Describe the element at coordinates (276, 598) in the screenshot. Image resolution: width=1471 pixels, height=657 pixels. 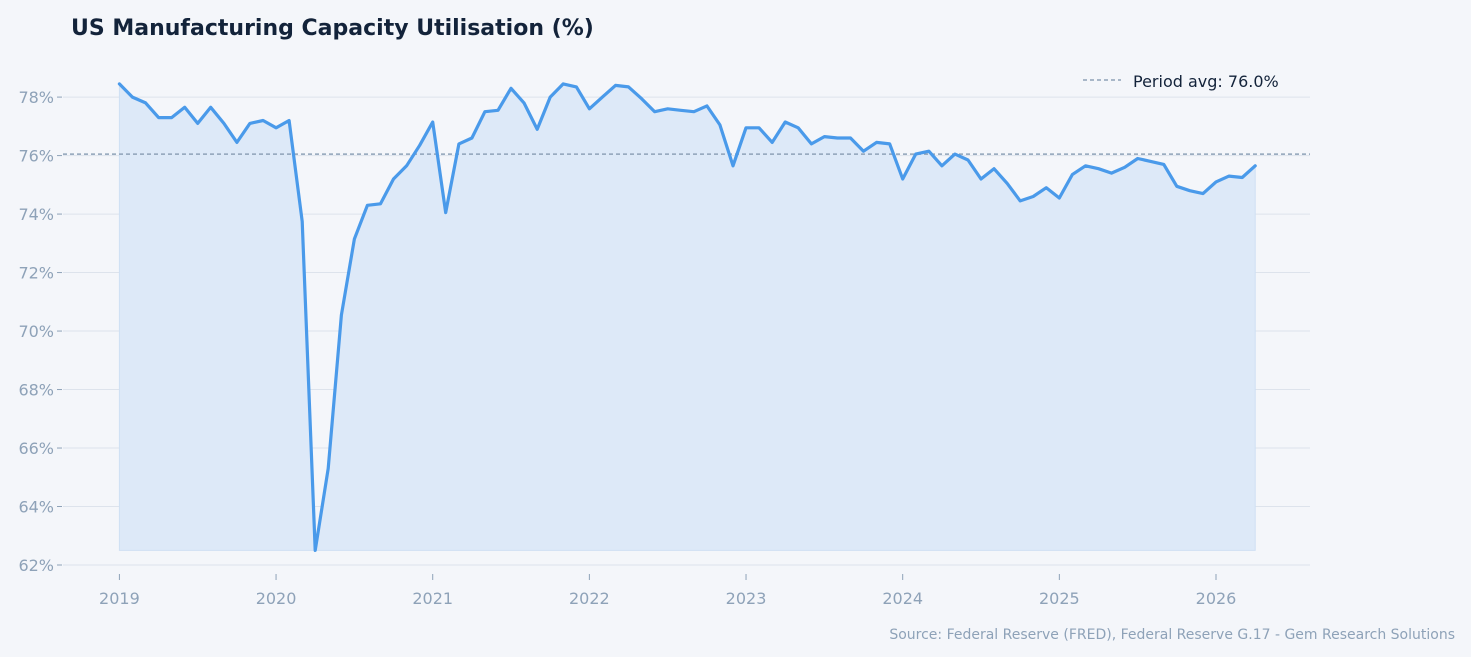
I see `x-tick-label: 2020` at that location.